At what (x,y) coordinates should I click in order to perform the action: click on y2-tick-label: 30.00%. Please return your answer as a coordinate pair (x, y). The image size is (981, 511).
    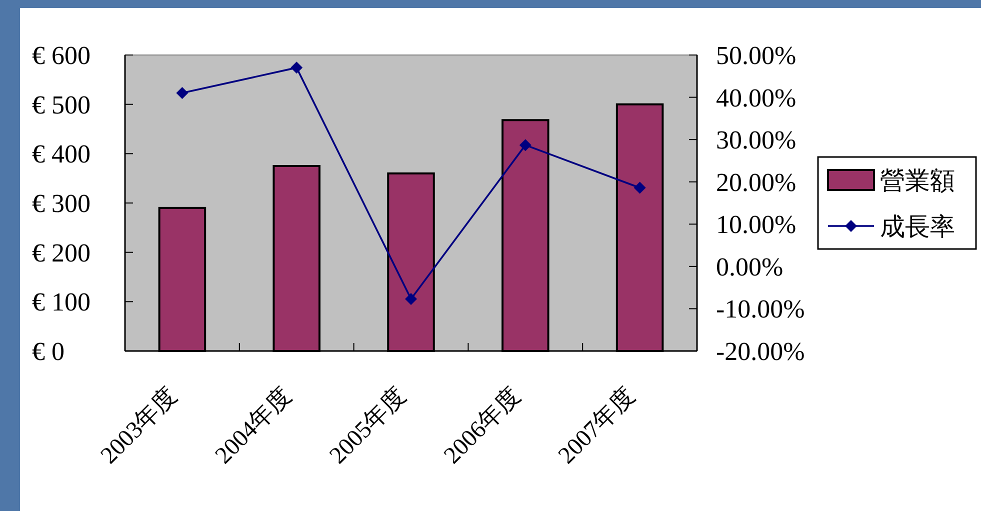
    Looking at the image, I should click on (756, 140).